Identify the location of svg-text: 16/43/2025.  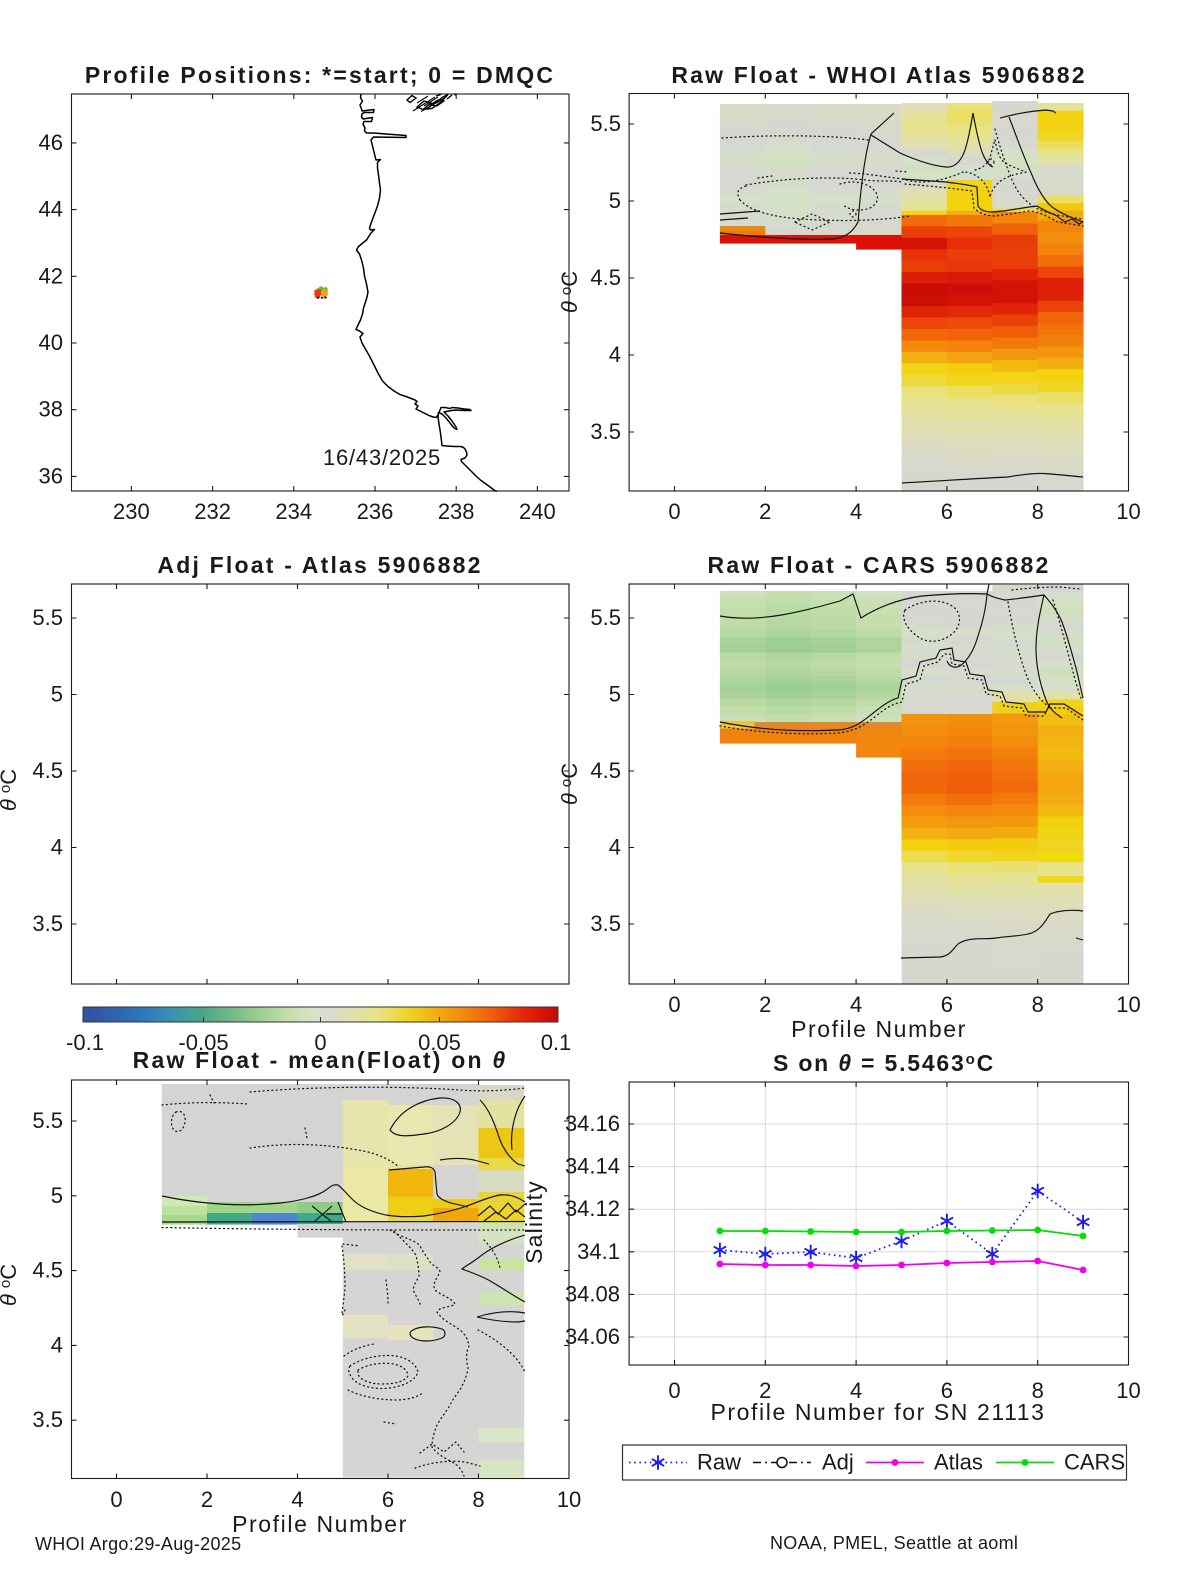
(382, 457).